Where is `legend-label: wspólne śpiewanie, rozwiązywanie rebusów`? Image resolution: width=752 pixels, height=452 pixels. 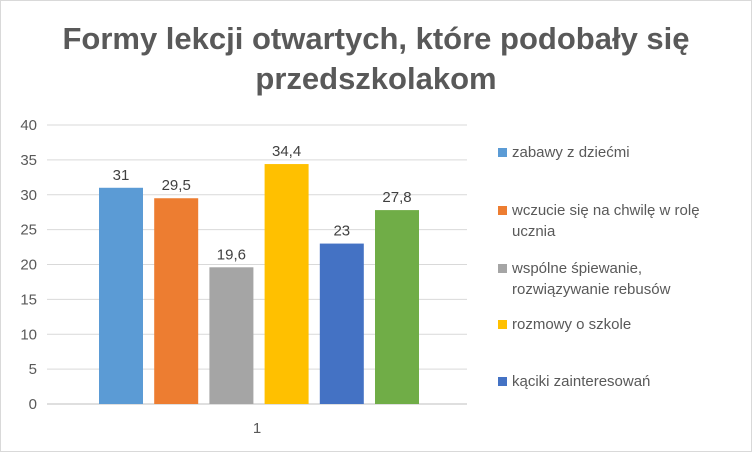 legend-label: wspólne śpiewanie, rozwiązywanie rebusów is located at coordinates (591, 279).